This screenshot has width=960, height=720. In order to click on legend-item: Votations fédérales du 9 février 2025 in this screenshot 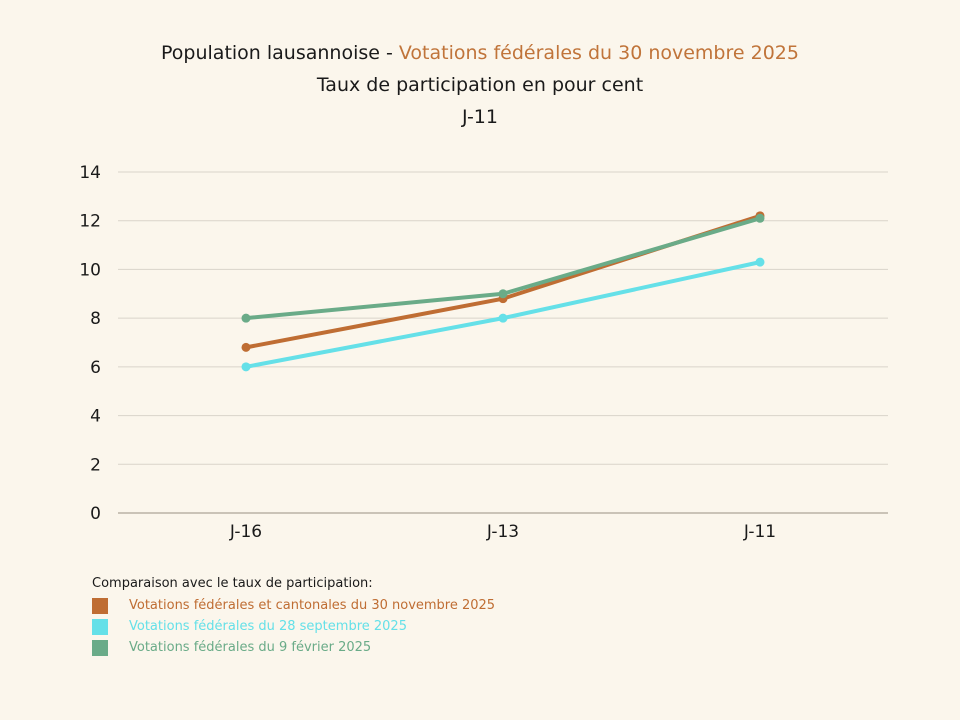, I will do `click(293, 647)`.